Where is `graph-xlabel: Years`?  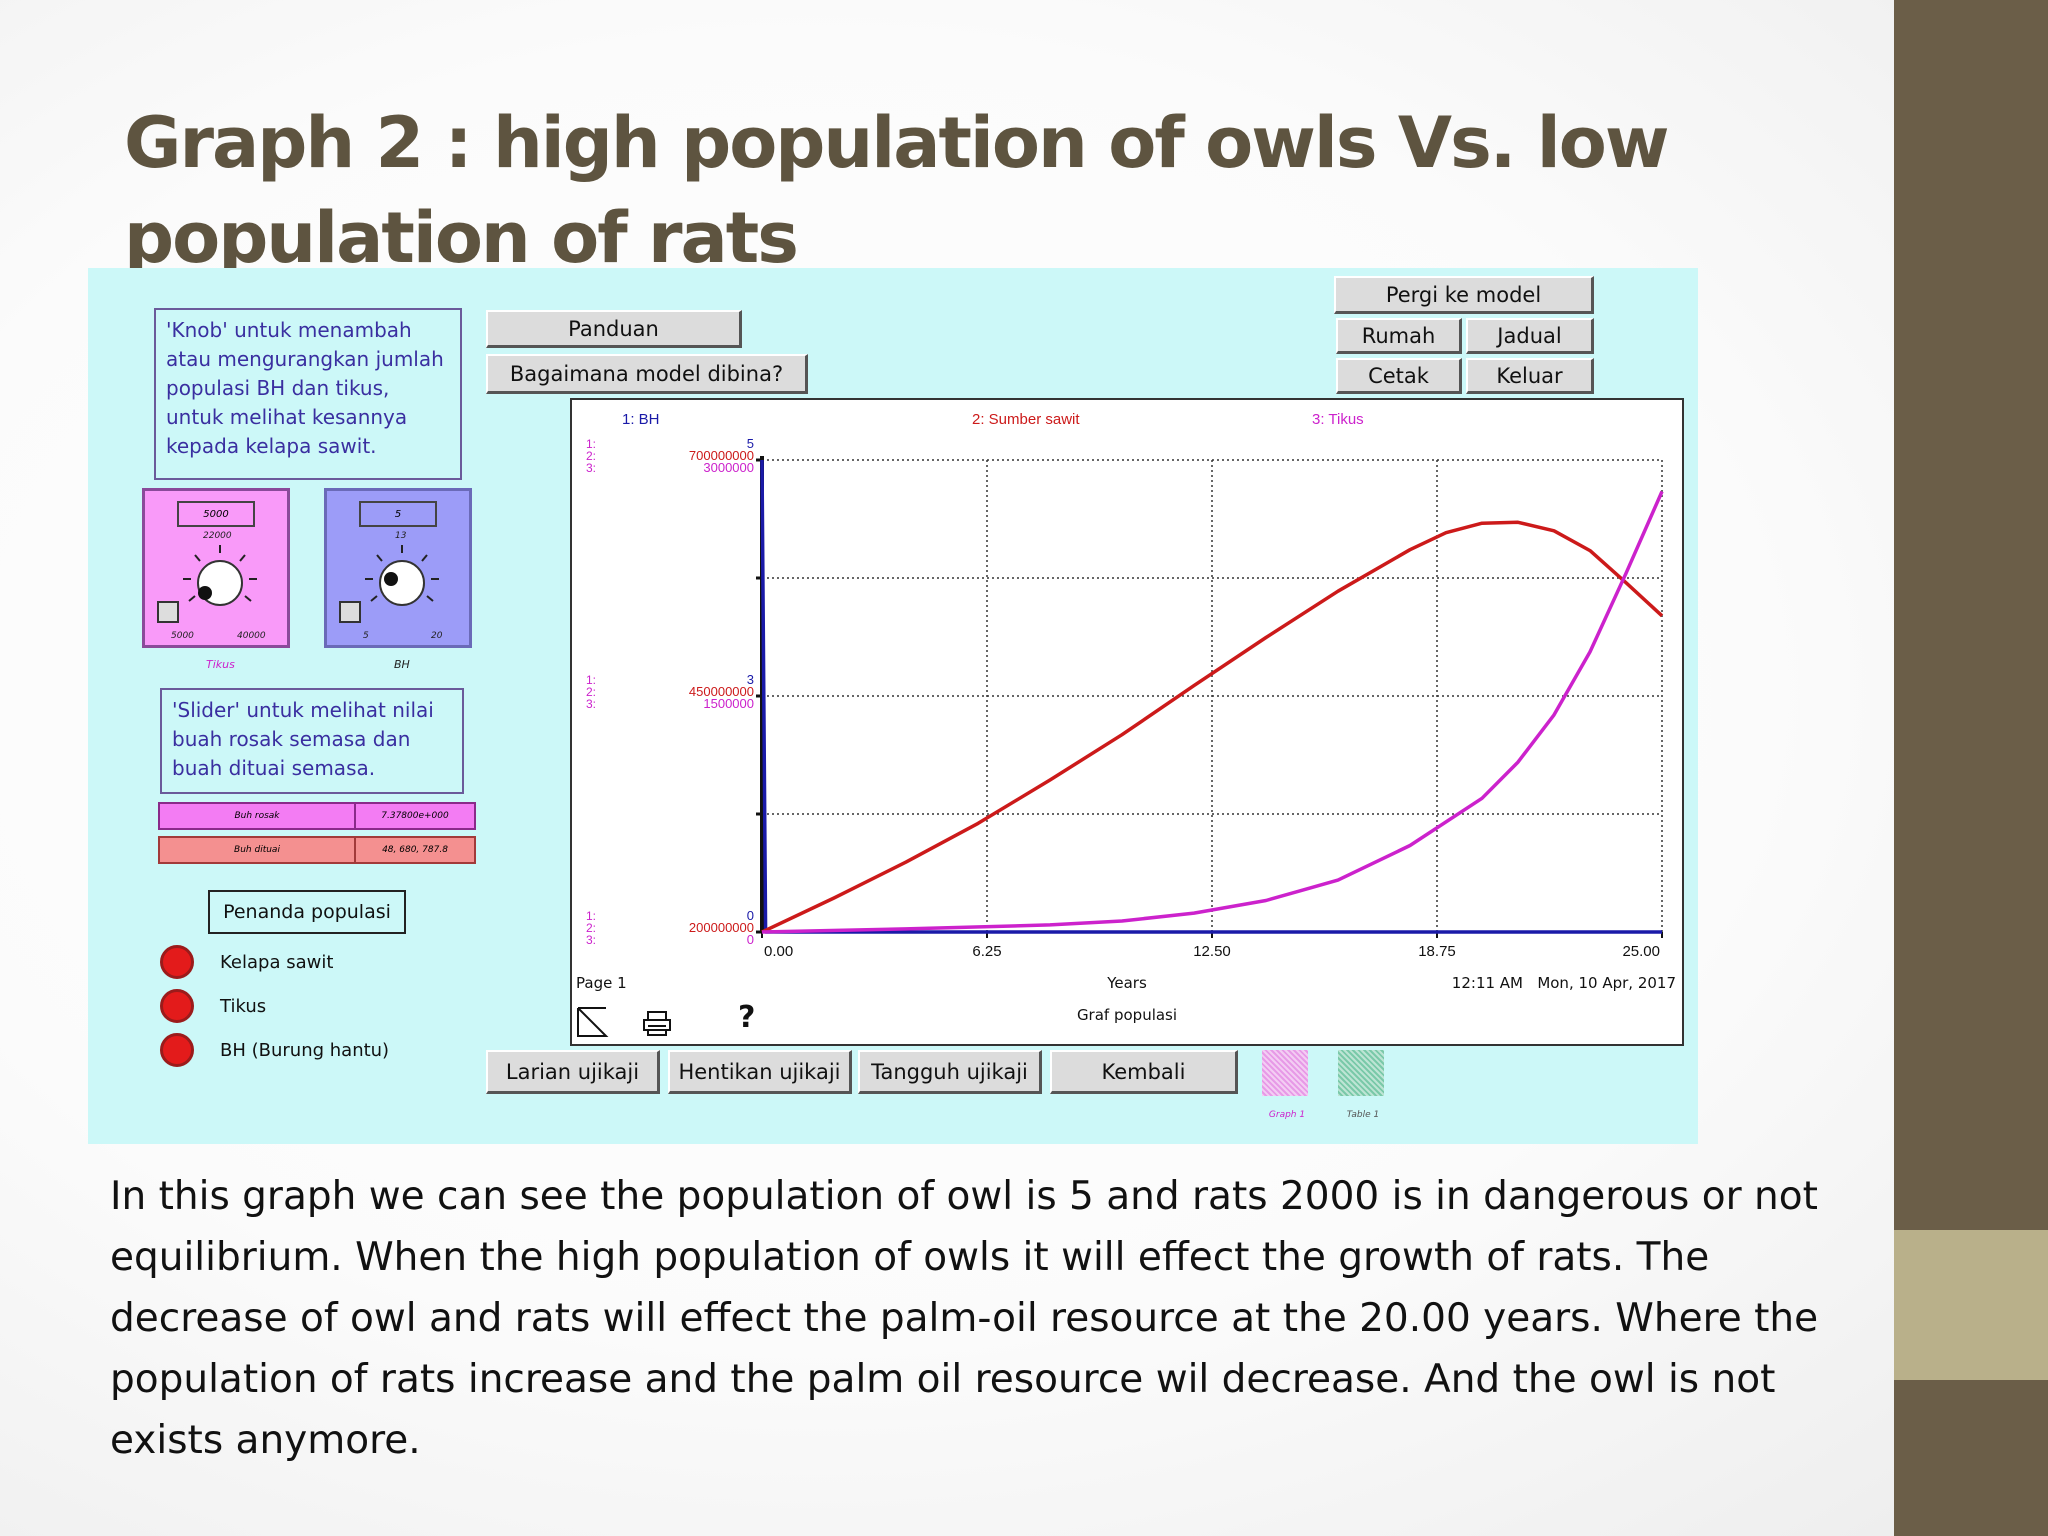
graph-xlabel: Years is located at coordinates (1127, 983).